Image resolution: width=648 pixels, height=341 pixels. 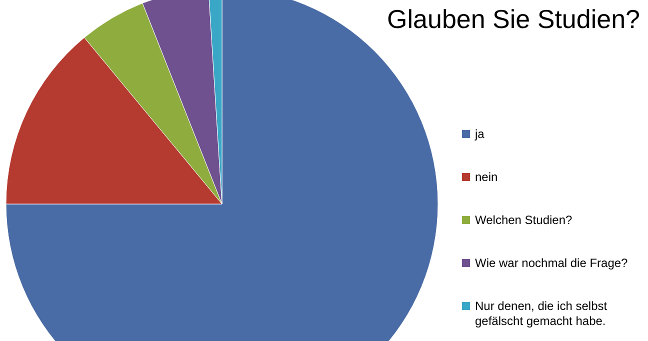 What do you see at coordinates (541, 313) in the screenshot?
I see `legend-label: Nur denen, die ich selbst gefälscht gemacht habe.` at bounding box center [541, 313].